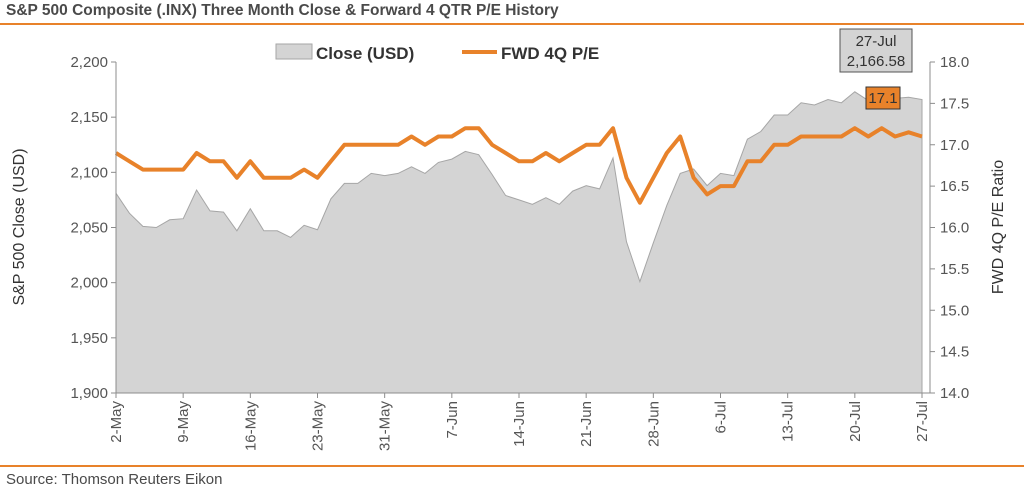 Image resolution: width=1024 pixels, height=492 pixels. Describe the element at coordinates (385, 426) in the screenshot. I see `x-tick-label: 31-May` at that location.